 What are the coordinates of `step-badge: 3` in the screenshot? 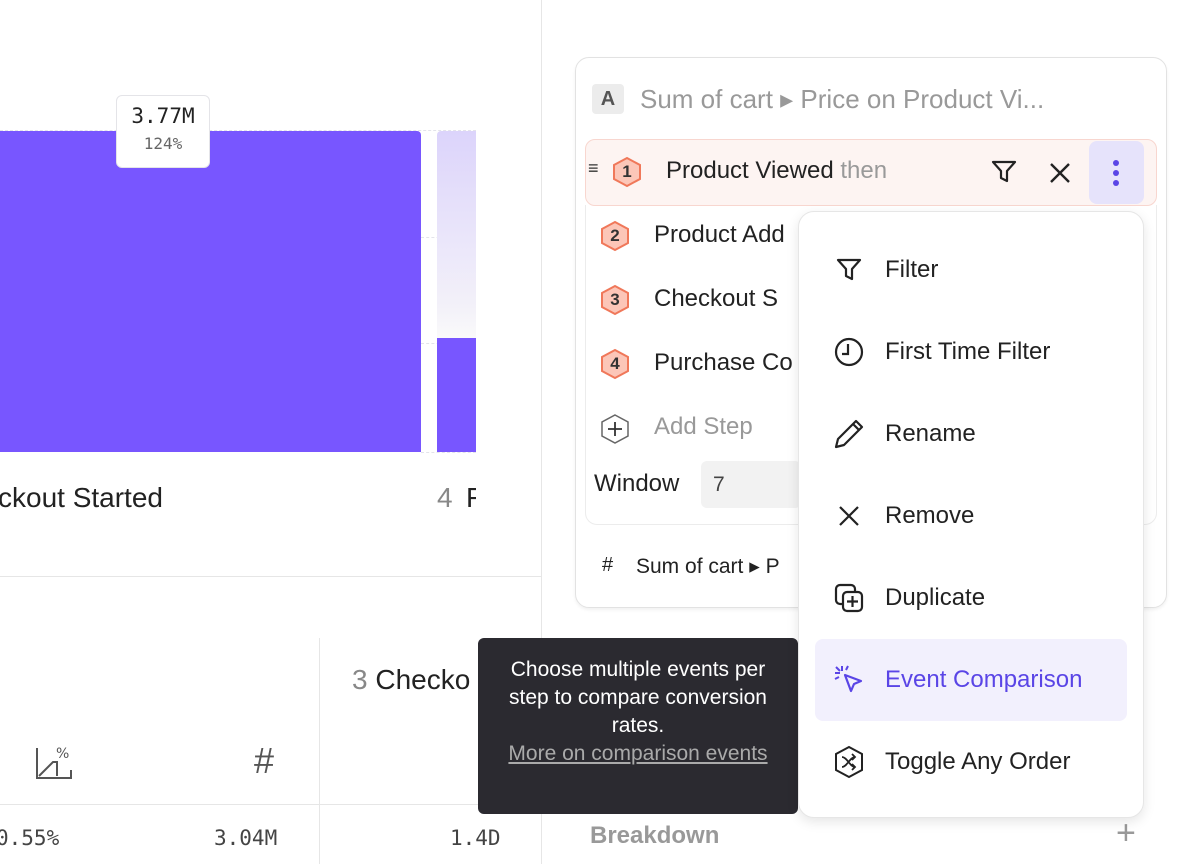 It's located at (615, 300).